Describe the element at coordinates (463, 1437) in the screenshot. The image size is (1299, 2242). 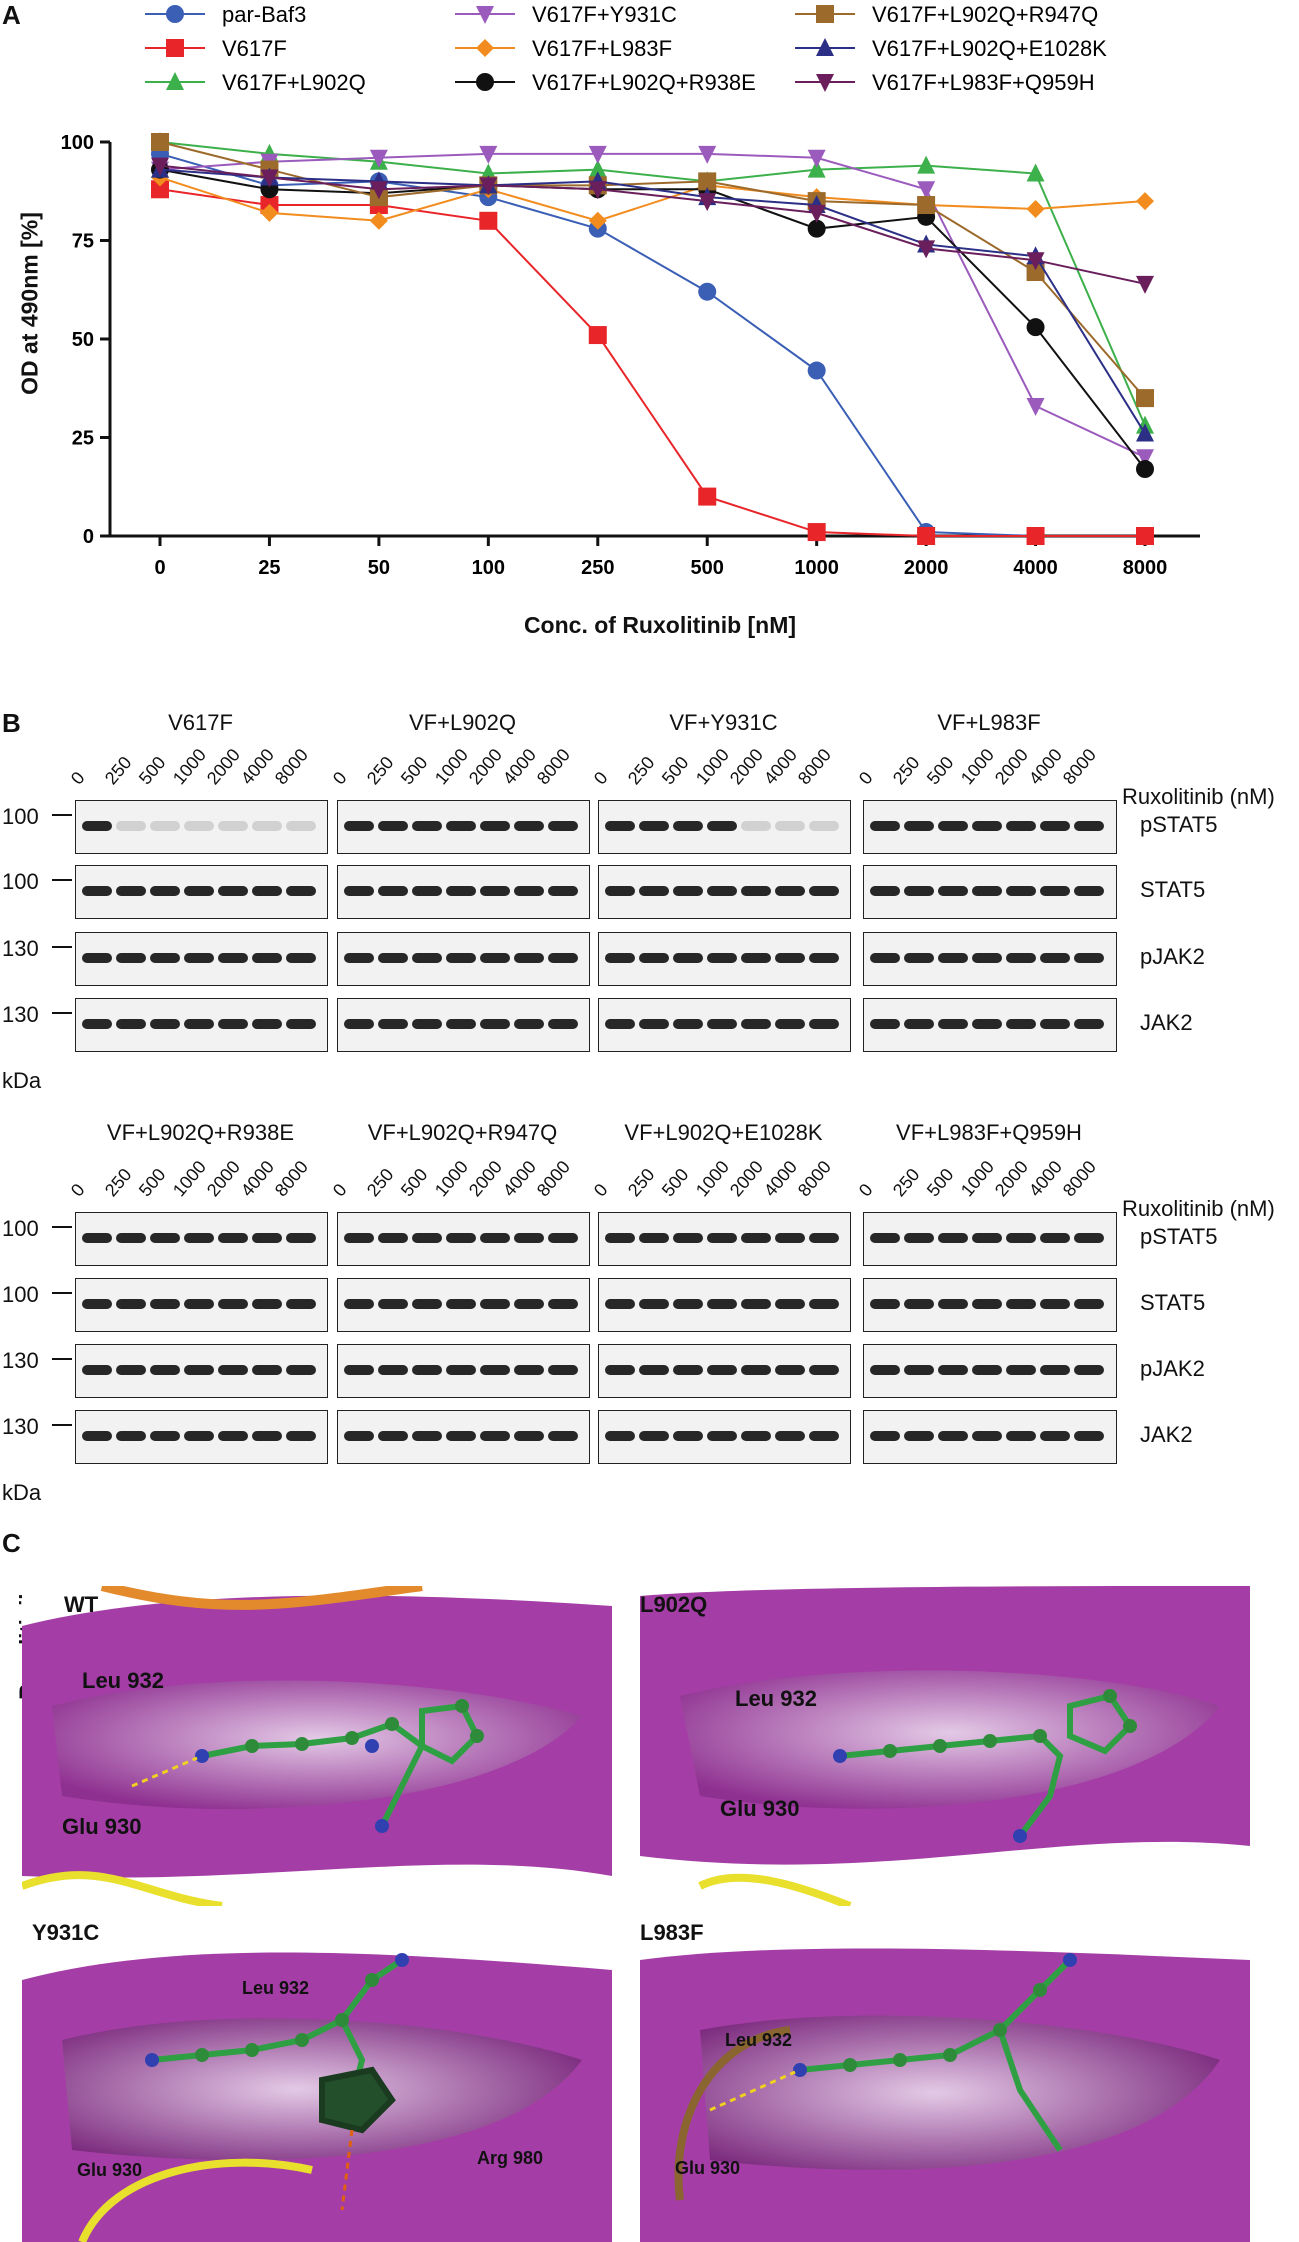
I see `blot-bottom-1-JAK2` at that location.